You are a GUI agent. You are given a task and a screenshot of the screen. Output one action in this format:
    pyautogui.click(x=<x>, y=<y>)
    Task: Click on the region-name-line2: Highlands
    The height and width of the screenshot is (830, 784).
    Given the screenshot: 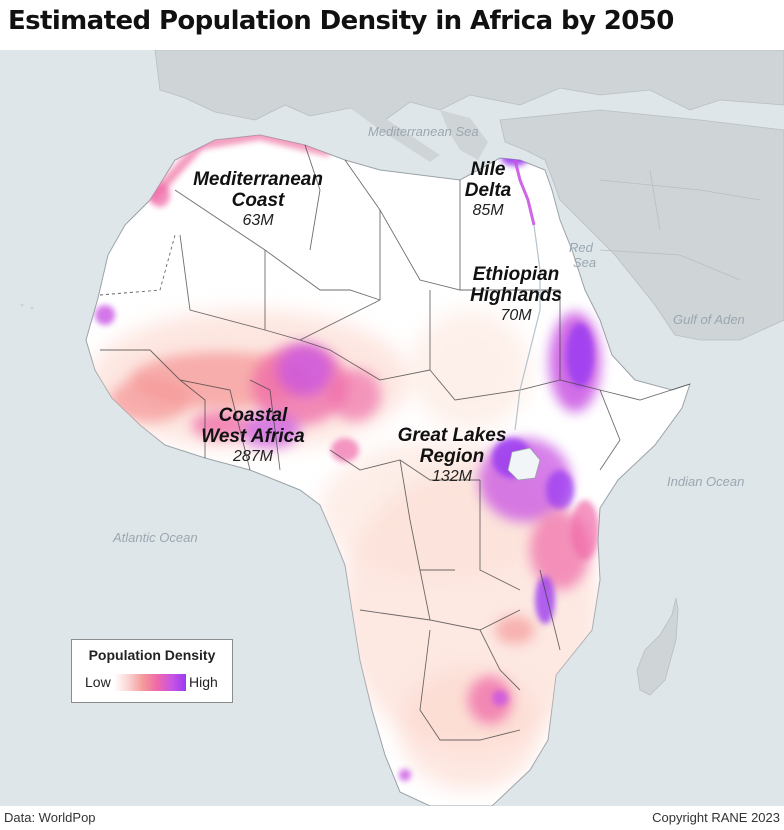 What is the action you would take?
    pyautogui.click(x=516, y=295)
    